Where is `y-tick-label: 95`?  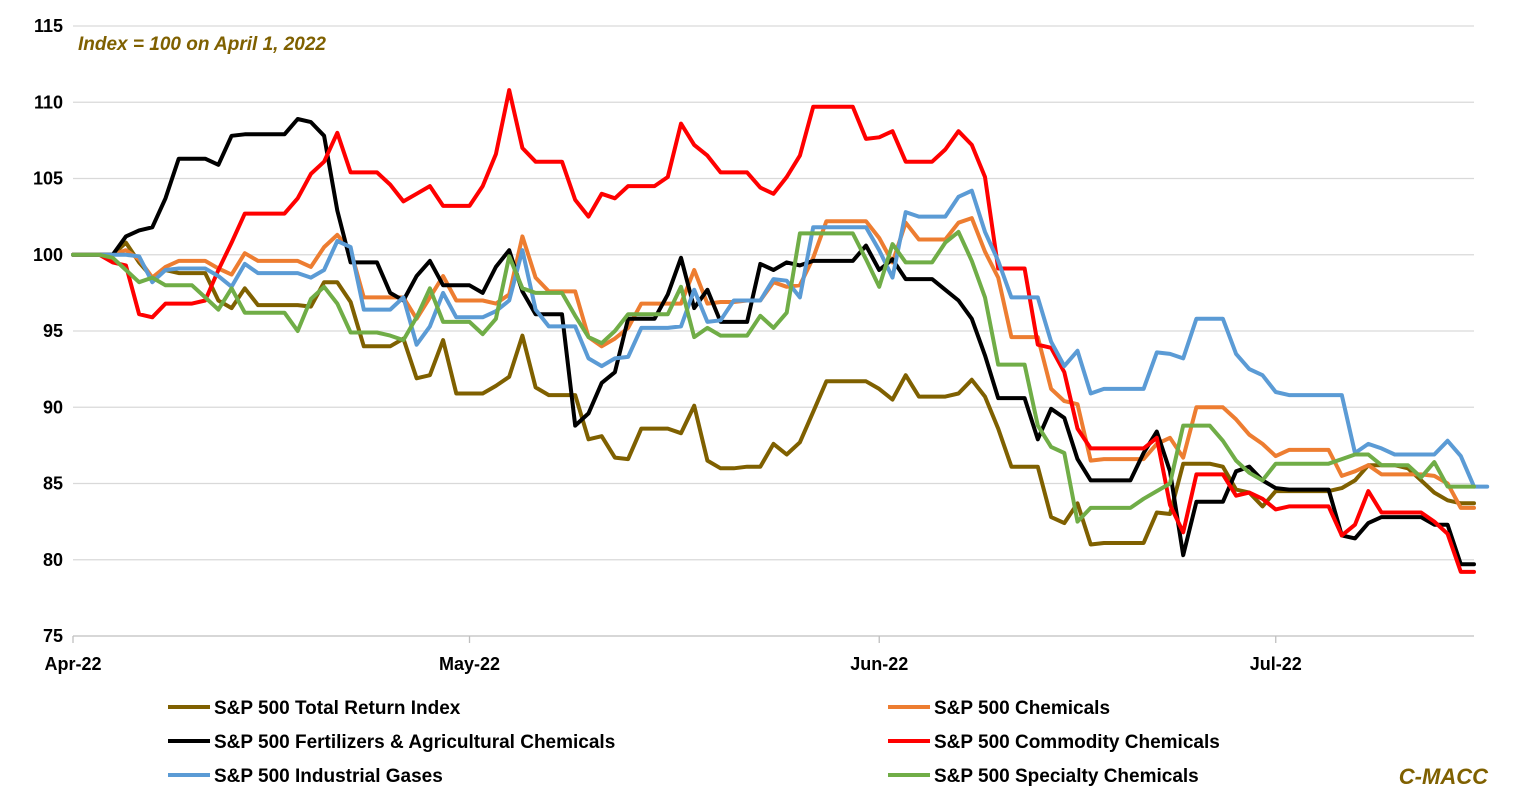
y-tick-label: 95 is located at coordinates (53, 331).